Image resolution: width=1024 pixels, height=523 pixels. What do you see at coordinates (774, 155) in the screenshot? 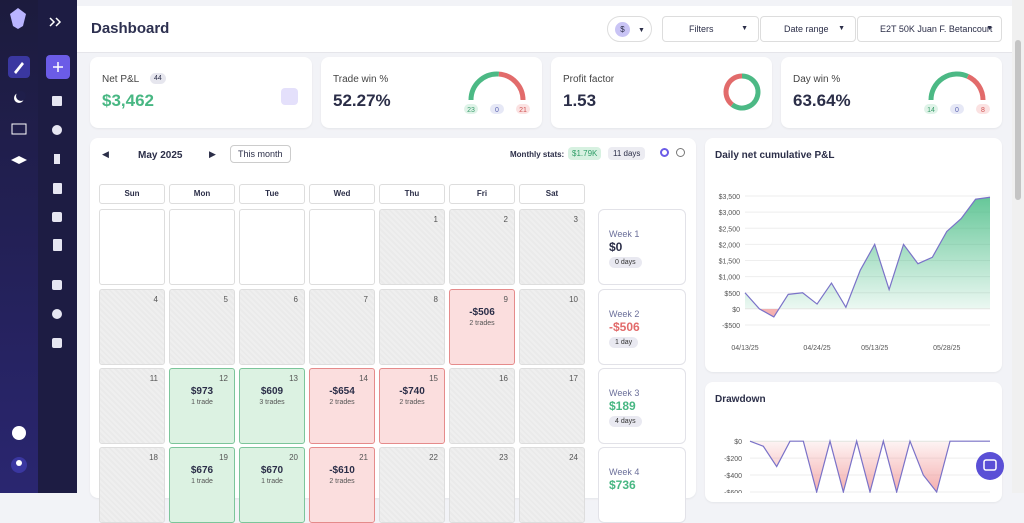
I see `chart-title: Daily net cumulative P&L` at bounding box center [774, 155].